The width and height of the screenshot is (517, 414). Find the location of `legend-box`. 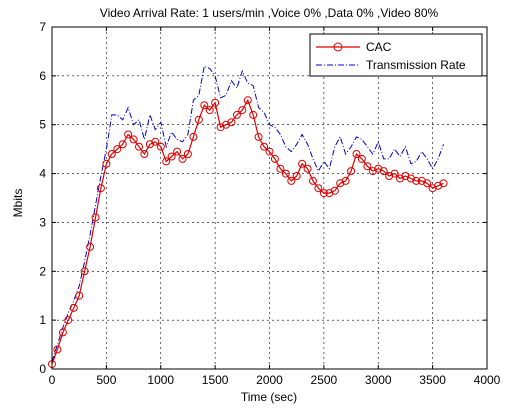

legend-box is located at coordinates (396, 55).